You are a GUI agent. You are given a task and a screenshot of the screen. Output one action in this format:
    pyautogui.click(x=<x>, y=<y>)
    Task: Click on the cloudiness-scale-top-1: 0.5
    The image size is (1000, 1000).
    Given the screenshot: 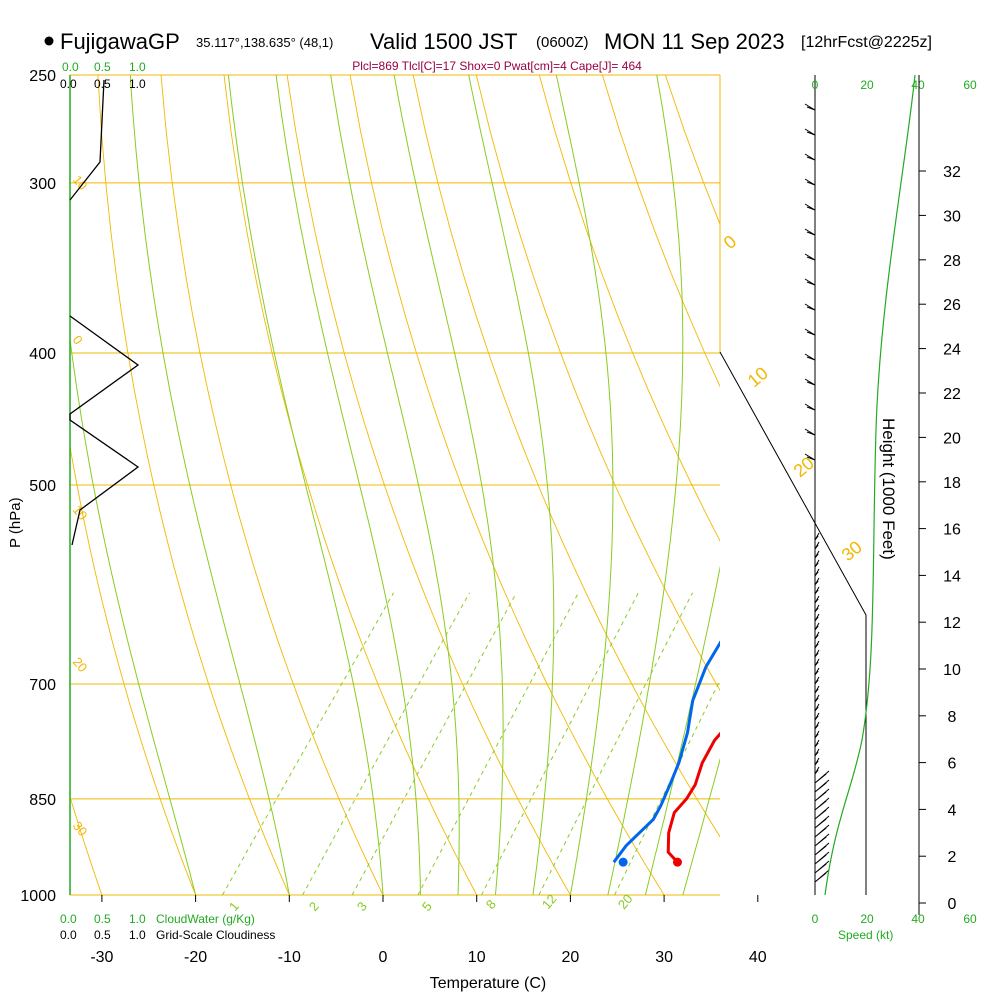 What is the action you would take?
    pyautogui.click(x=102, y=84)
    